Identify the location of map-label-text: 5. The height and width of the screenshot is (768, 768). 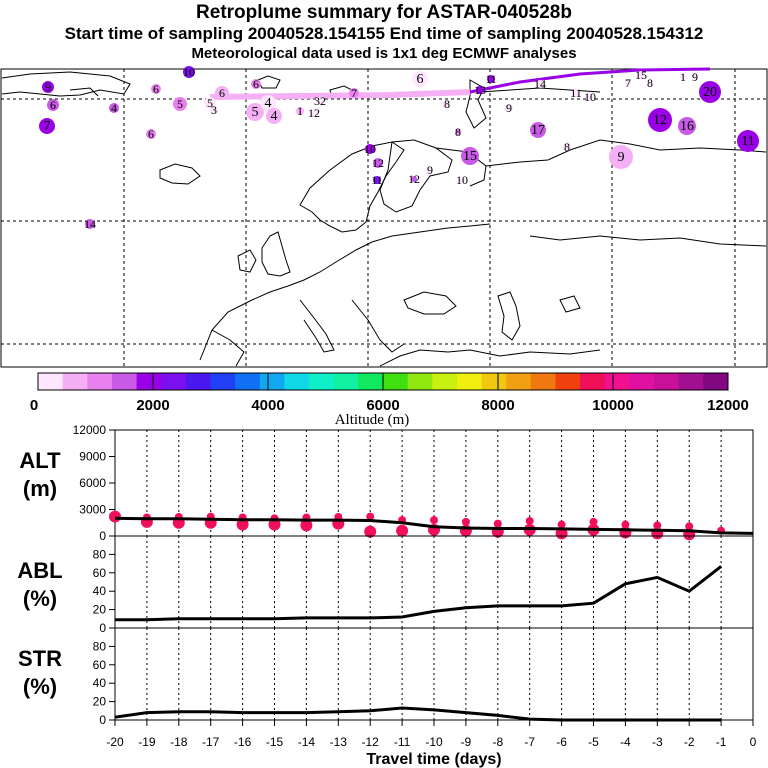
(255, 112).